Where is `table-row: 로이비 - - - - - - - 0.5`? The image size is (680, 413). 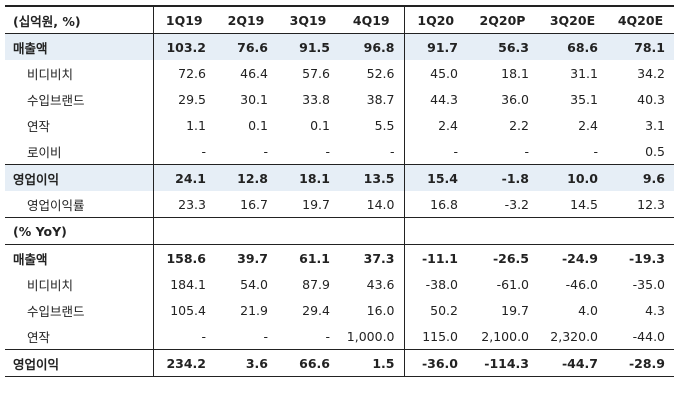
table-row: 로이비 - - - - - - - 0.5 is located at coordinates (339, 151).